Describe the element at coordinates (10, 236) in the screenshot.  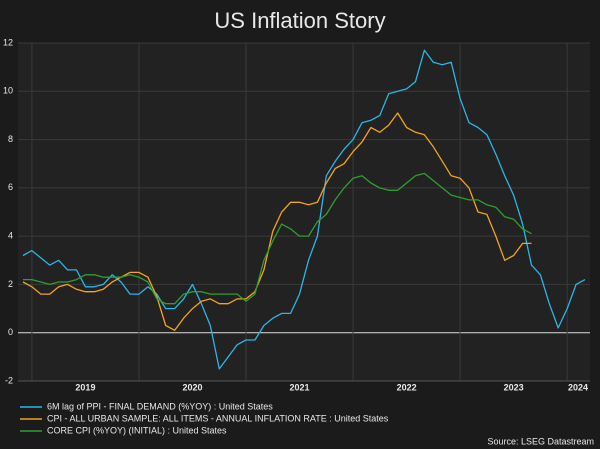
I see `y-tick-label: 4` at that location.